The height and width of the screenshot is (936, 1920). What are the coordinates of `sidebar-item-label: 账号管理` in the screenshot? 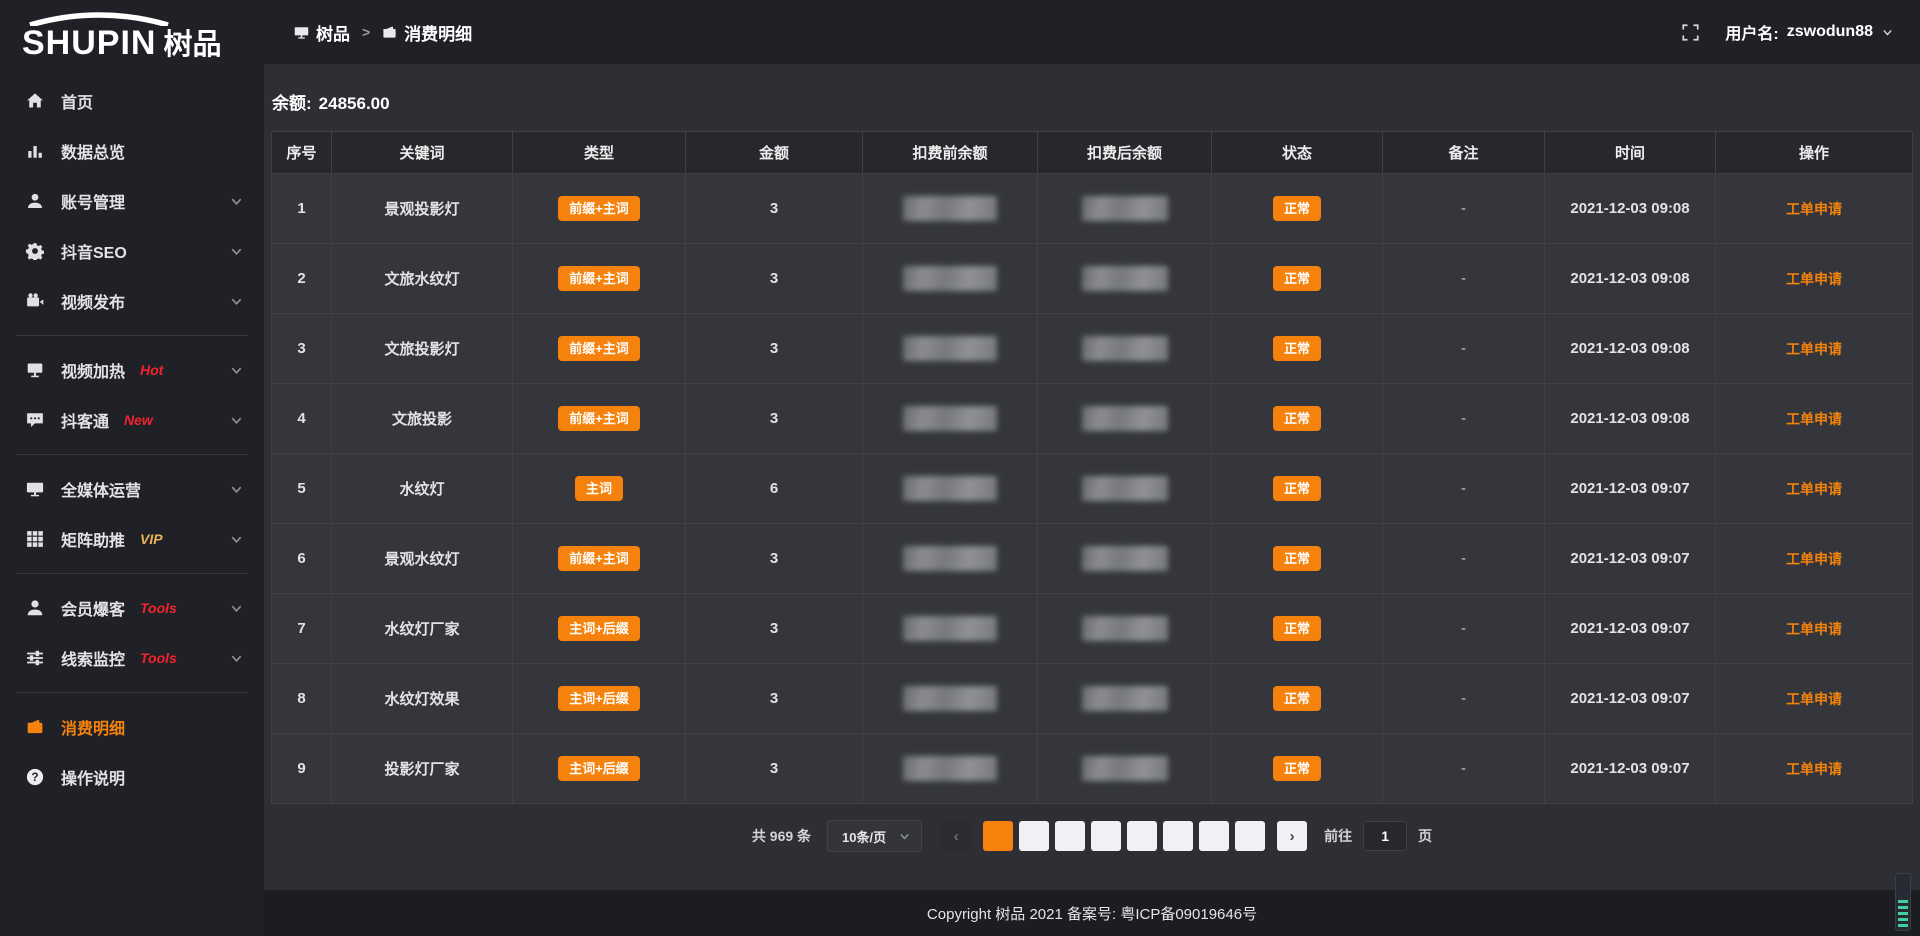 It's located at (93, 203).